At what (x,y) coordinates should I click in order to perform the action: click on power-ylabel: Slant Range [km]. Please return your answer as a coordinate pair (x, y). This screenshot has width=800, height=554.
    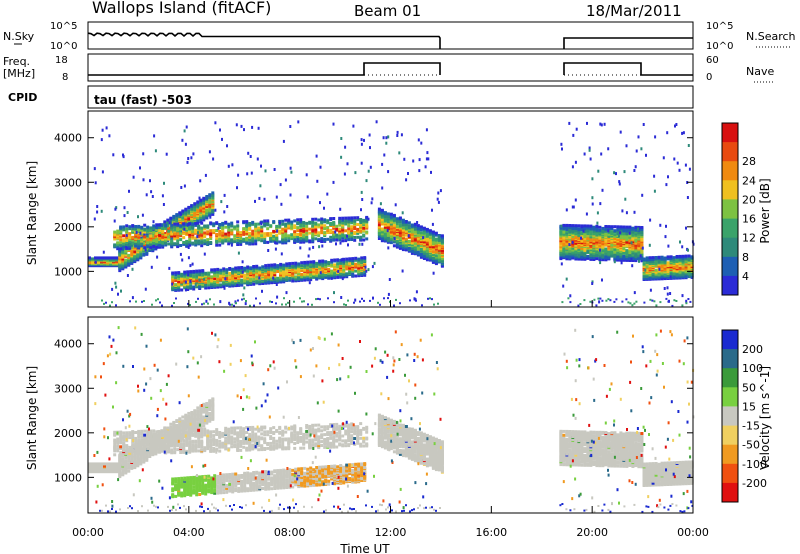
    Looking at the image, I should click on (32, 213).